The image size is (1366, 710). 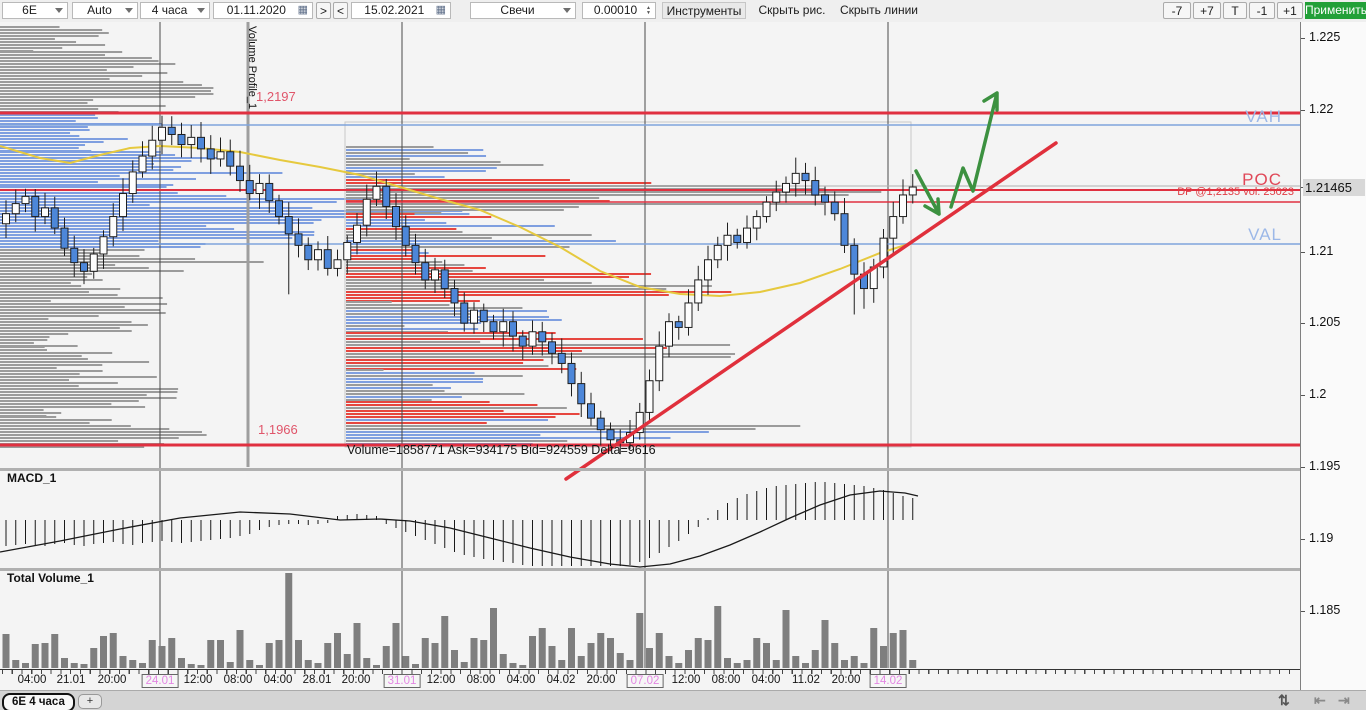 I want to click on plus1-button: +1, so click(x=1290, y=10).